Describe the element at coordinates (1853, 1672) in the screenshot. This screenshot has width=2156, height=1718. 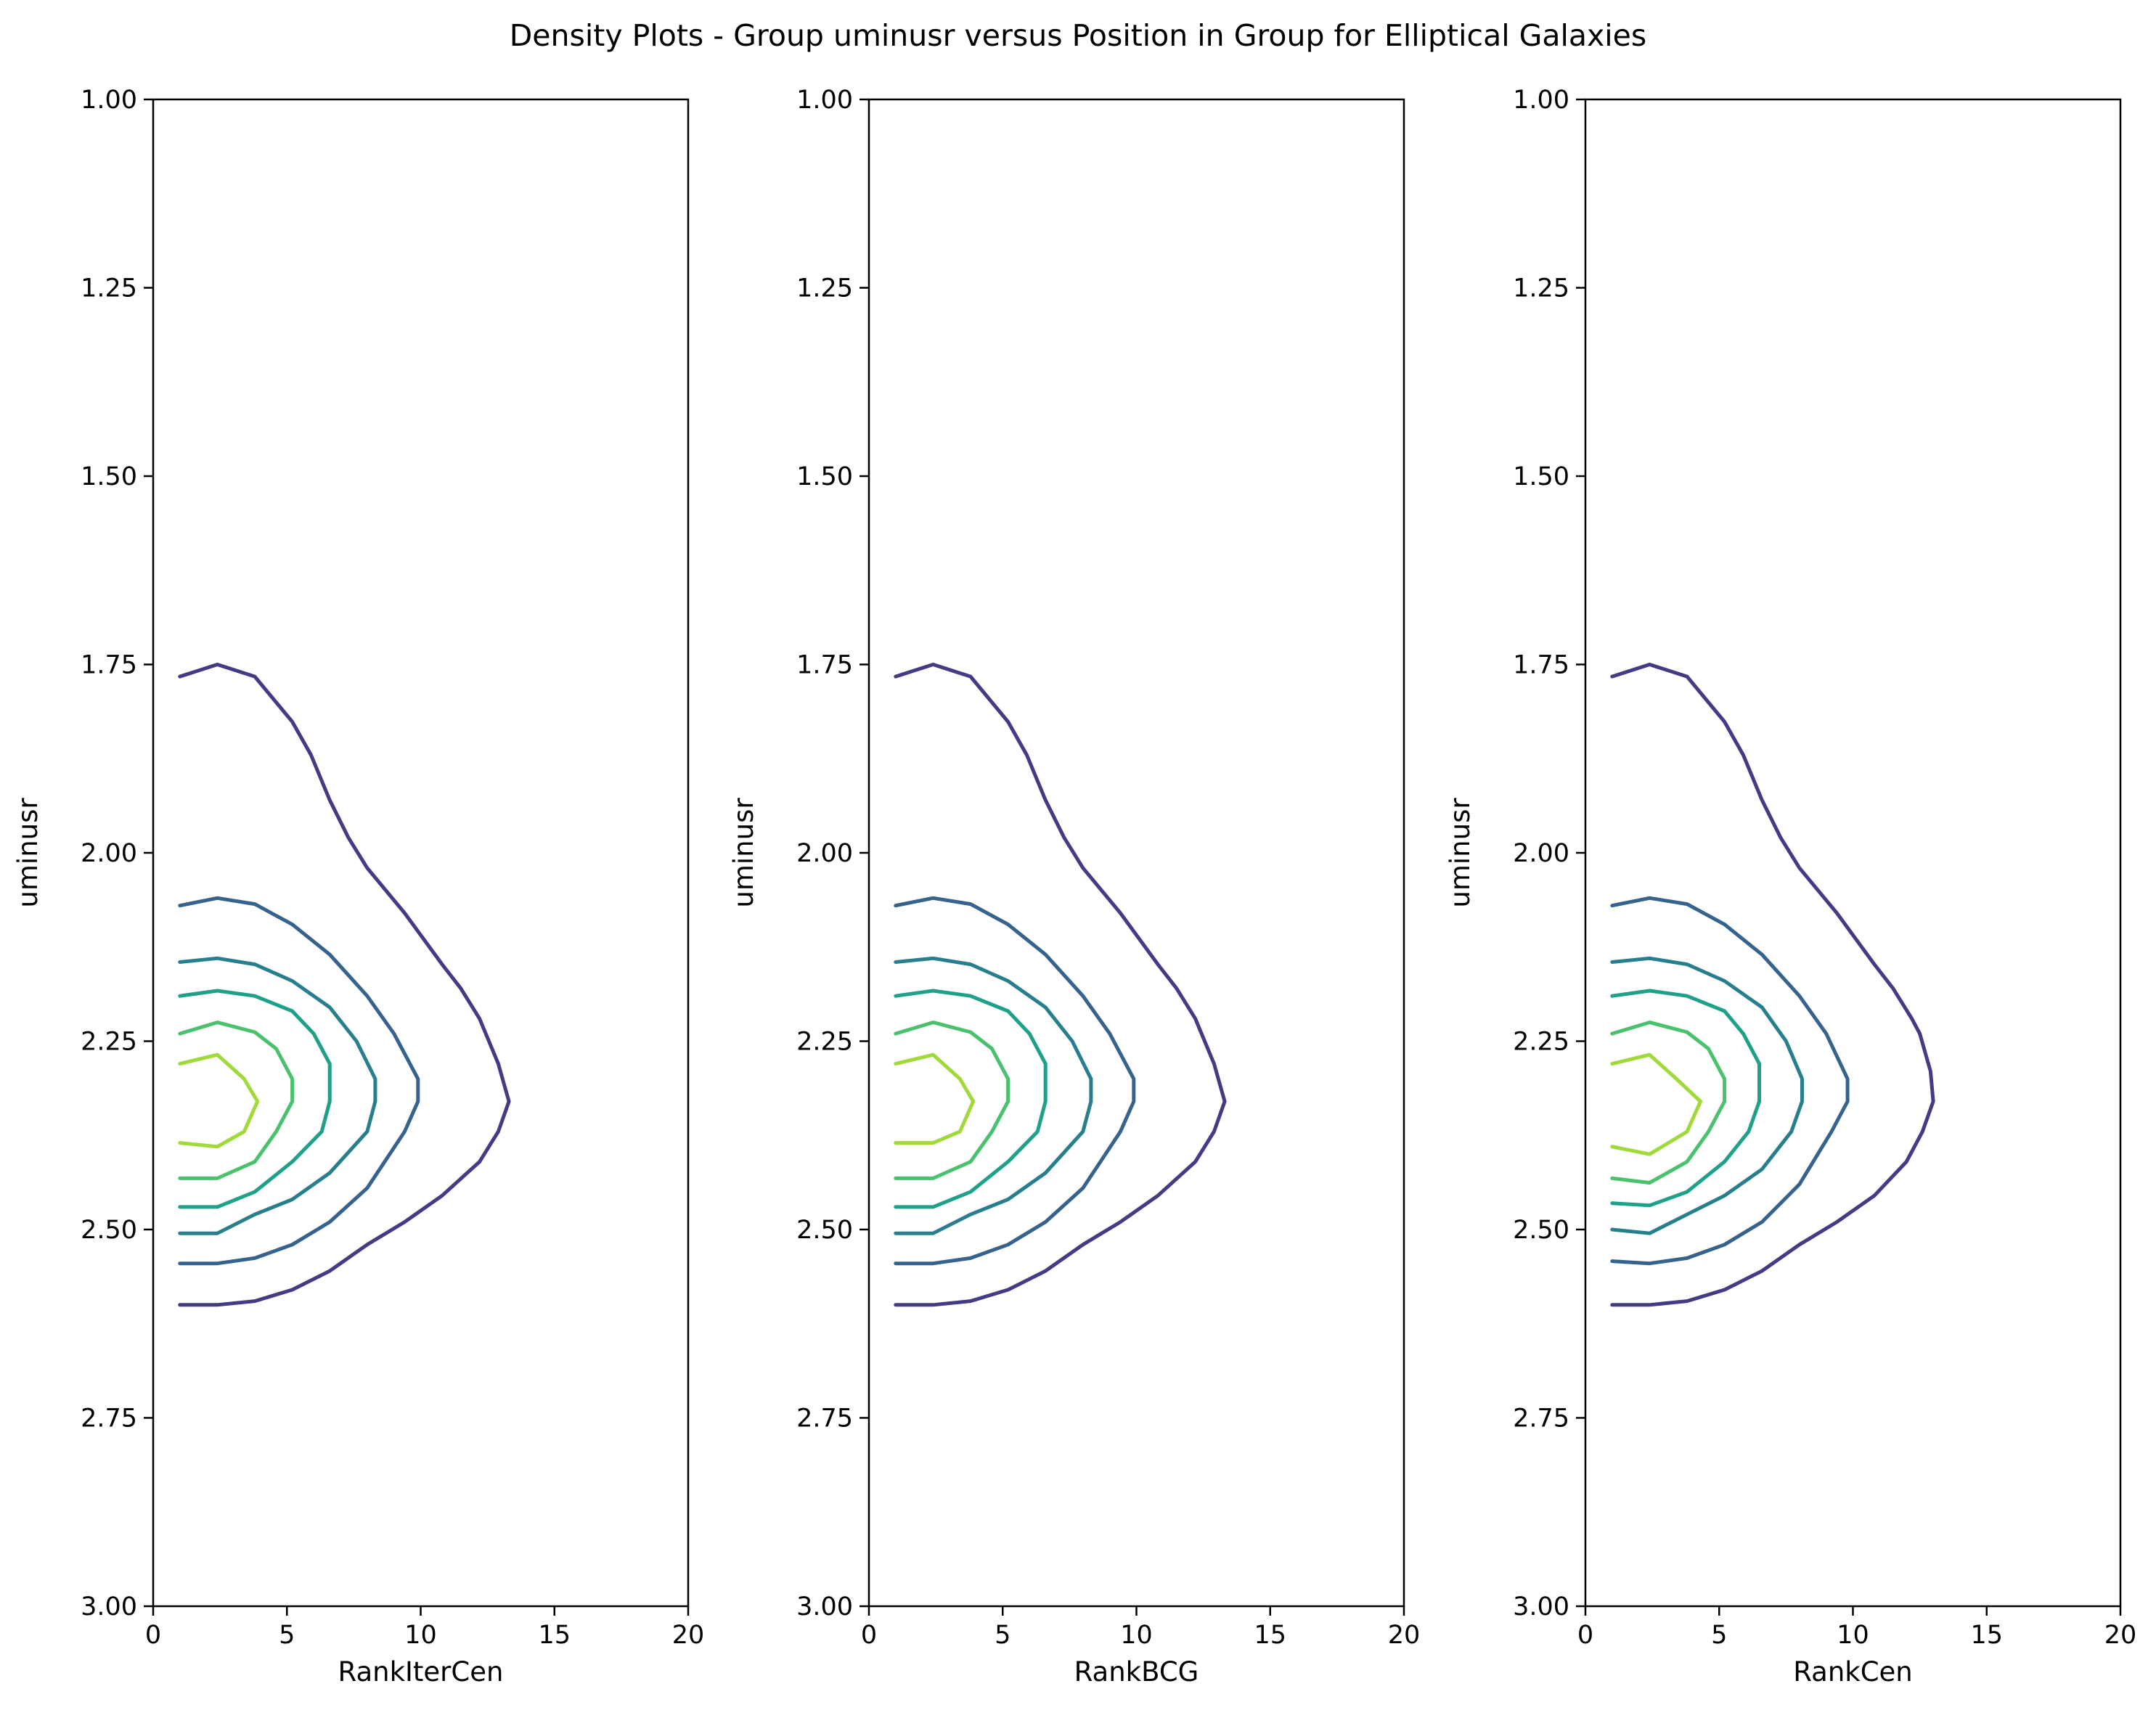
I see `x-axis-label: RankCen` at that location.